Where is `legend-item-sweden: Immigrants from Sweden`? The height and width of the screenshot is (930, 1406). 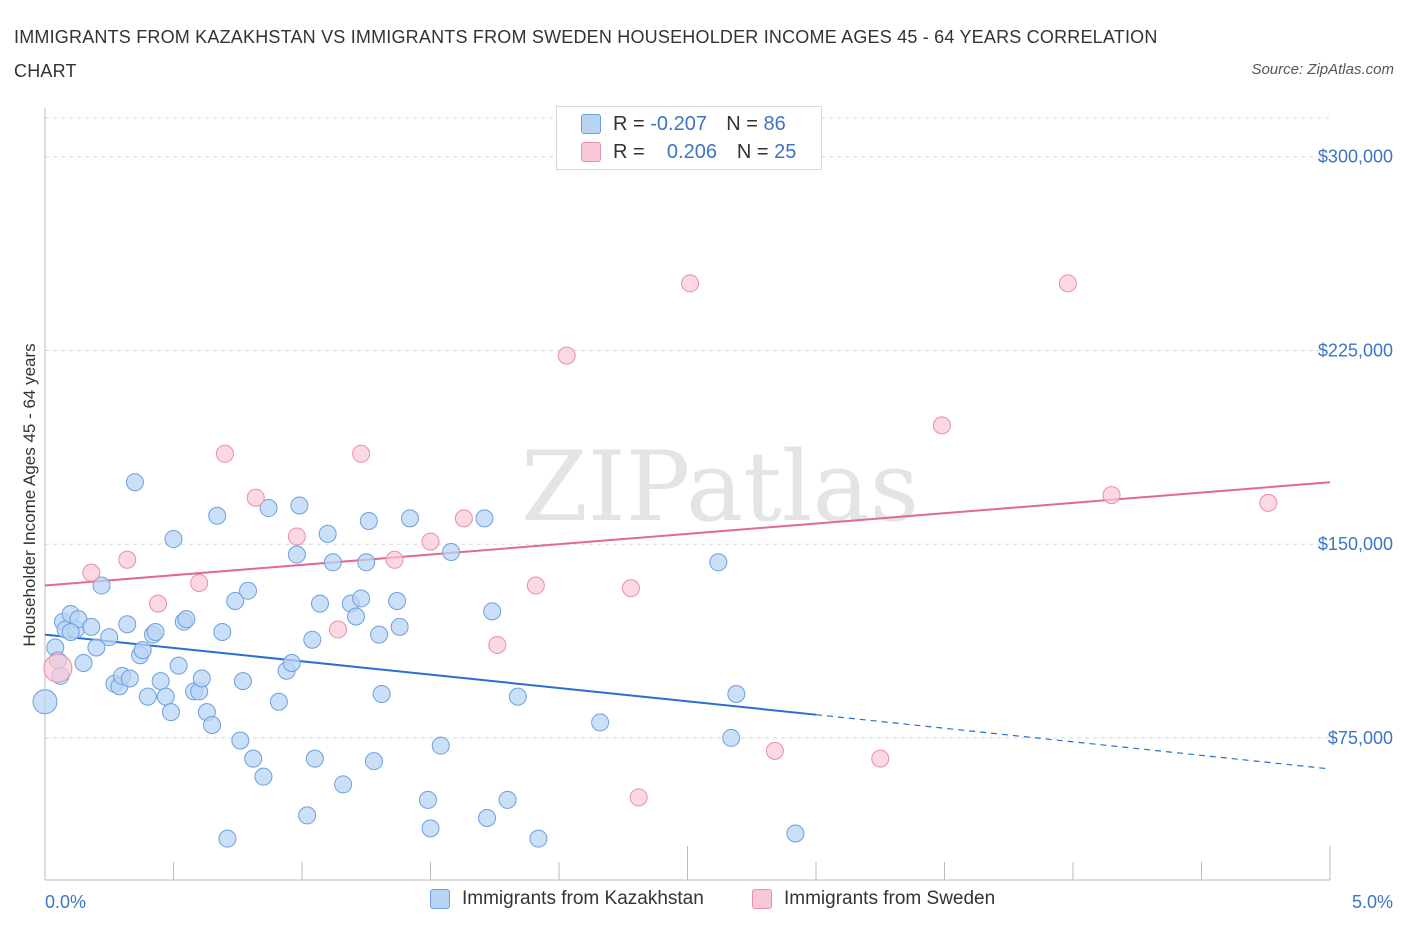
legend-item-sweden: Immigrants from Sweden is located at coordinates (873, 899).